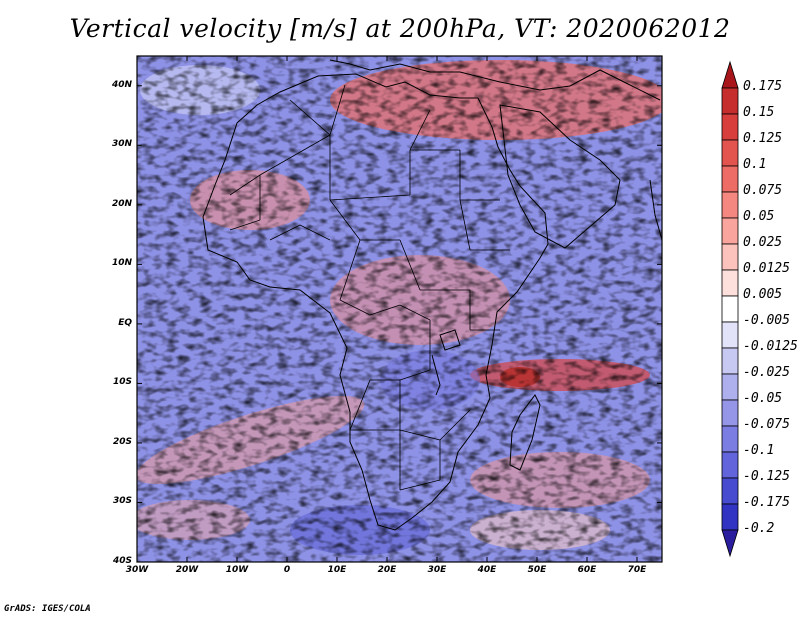  Describe the element at coordinates (759, 450) in the screenshot. I see `colorbar-level-label: -0.1` at that location.